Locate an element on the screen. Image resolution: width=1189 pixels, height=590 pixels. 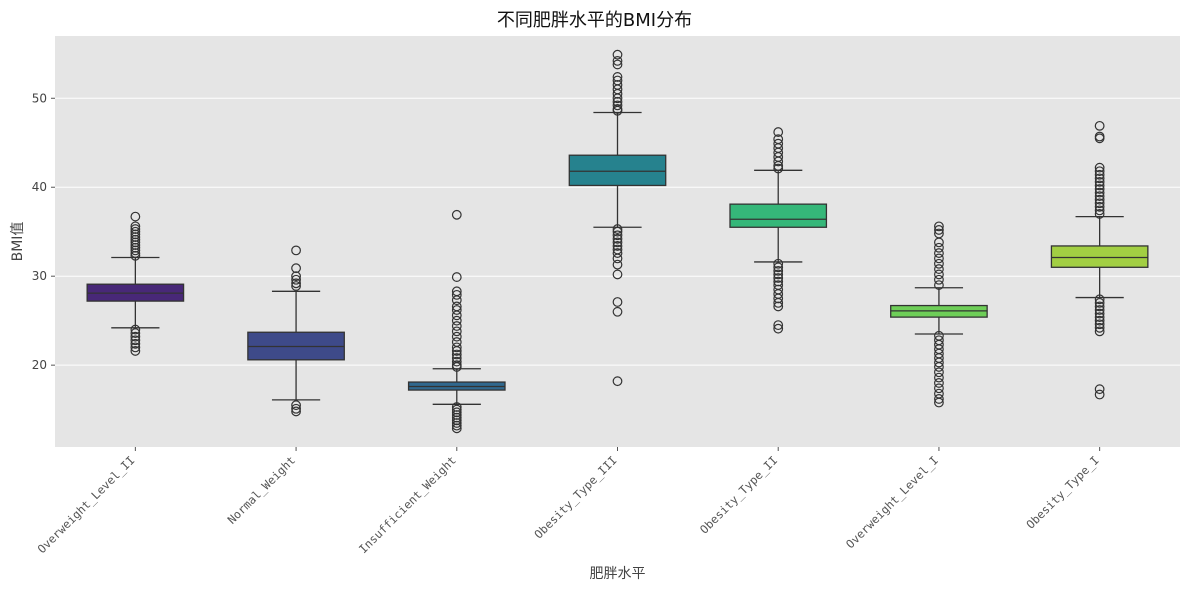
y-tick-label: 40 is located at coordinates (39, 187).